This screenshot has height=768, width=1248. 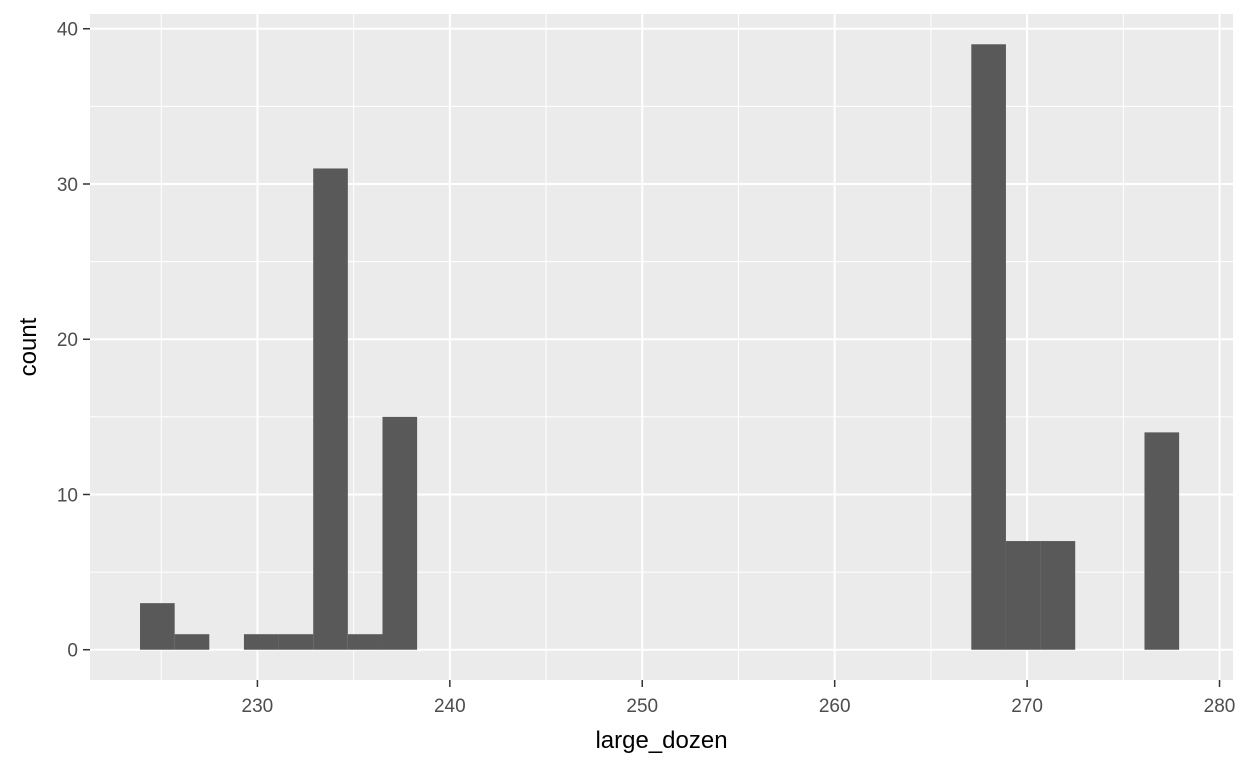 I want to click on x-tick-label: 280, so click(x=1220, y=706).